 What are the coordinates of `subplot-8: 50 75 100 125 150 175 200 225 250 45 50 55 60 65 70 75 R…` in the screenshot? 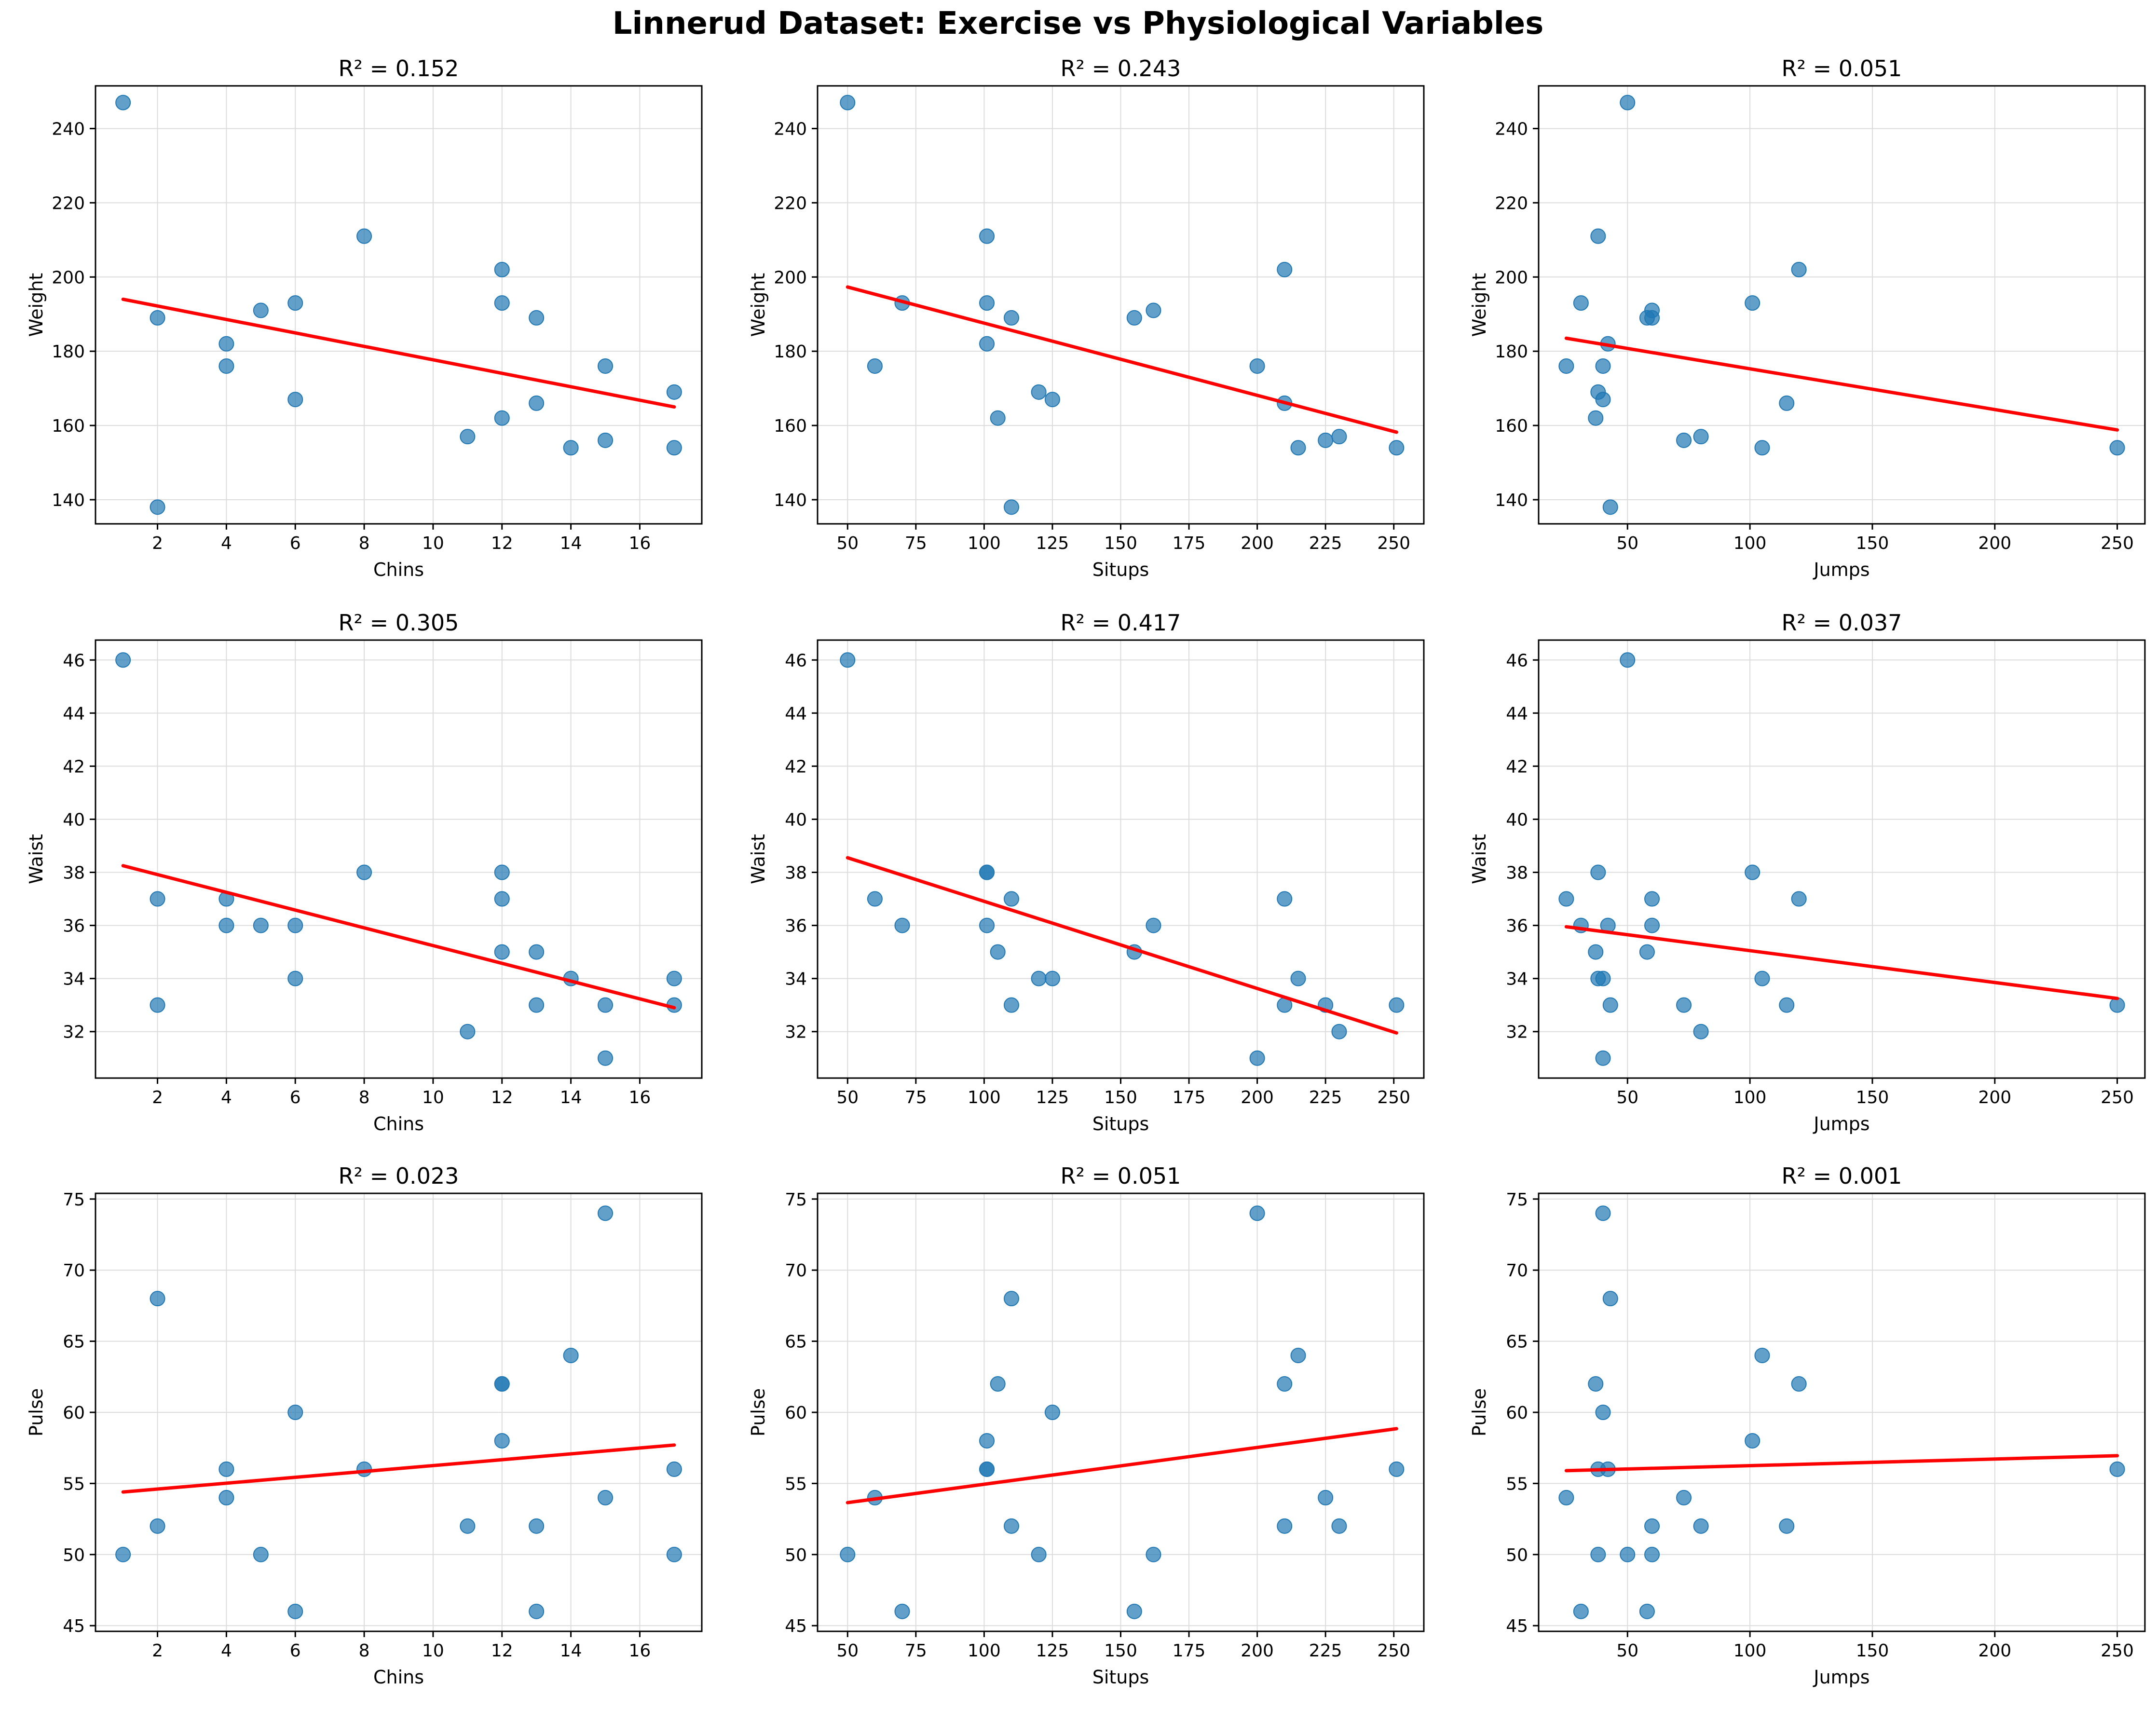 It's located at (1086, 1425).